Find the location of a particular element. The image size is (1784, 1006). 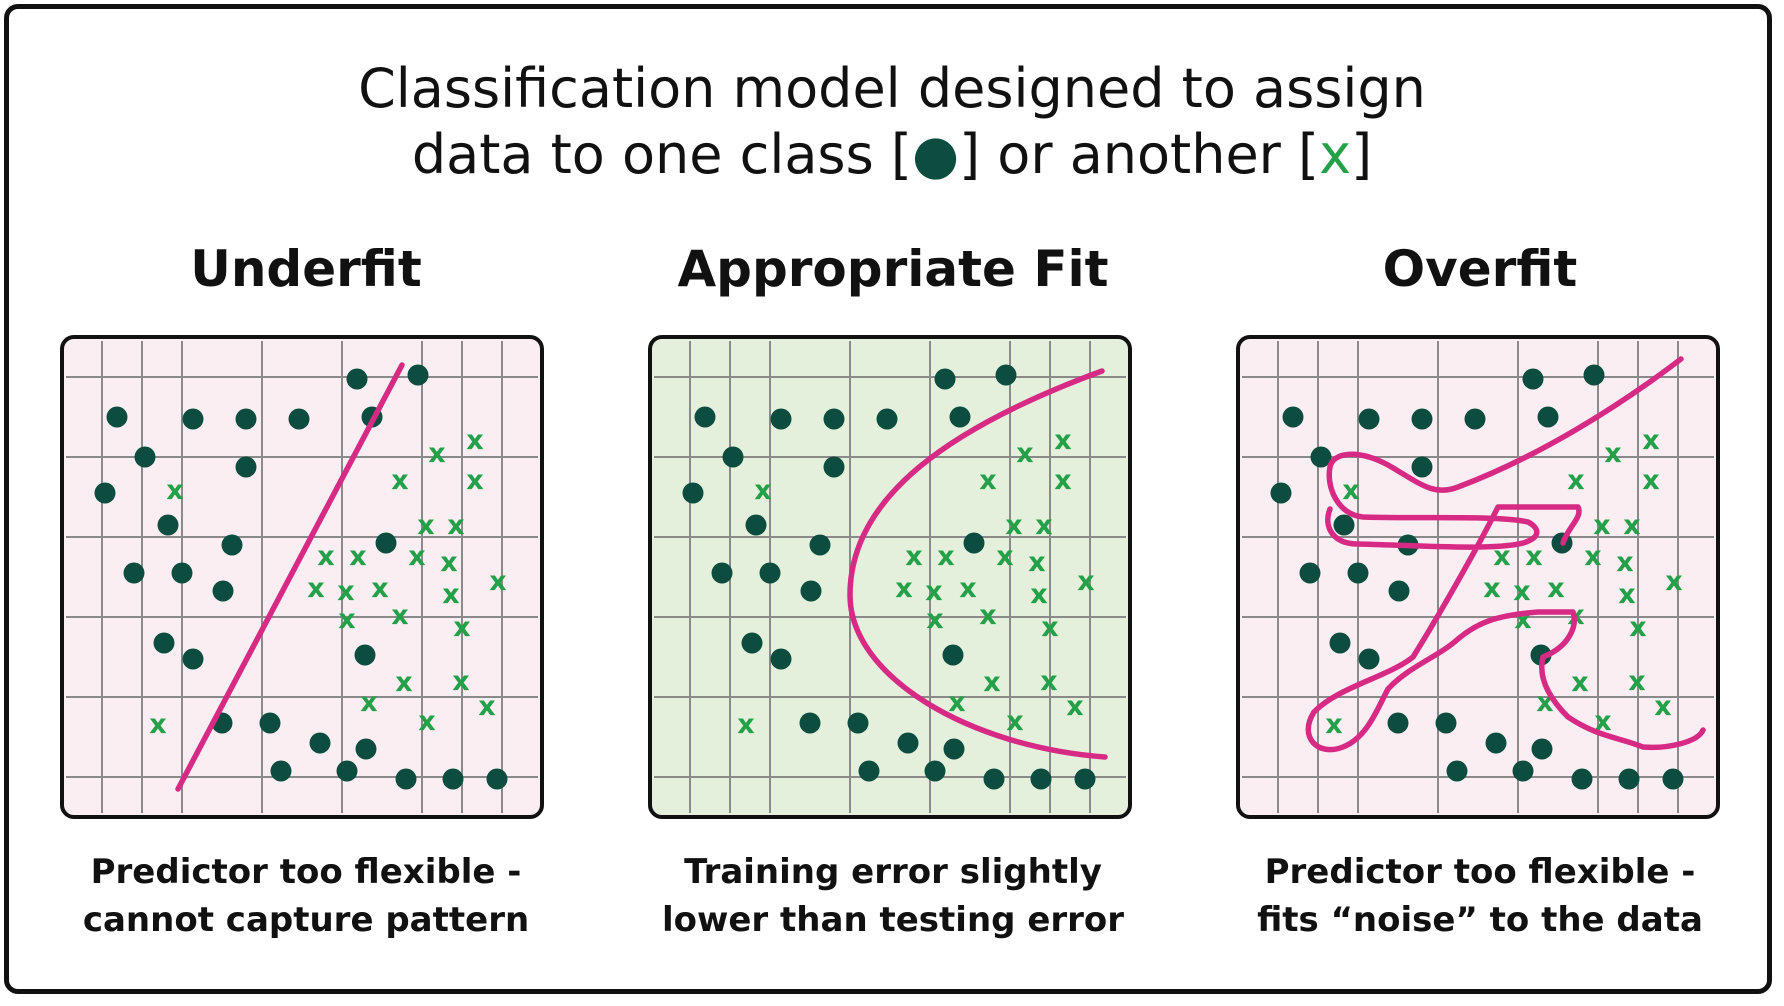

overfit-title: Overfit is located at coordinates (1480, 269).